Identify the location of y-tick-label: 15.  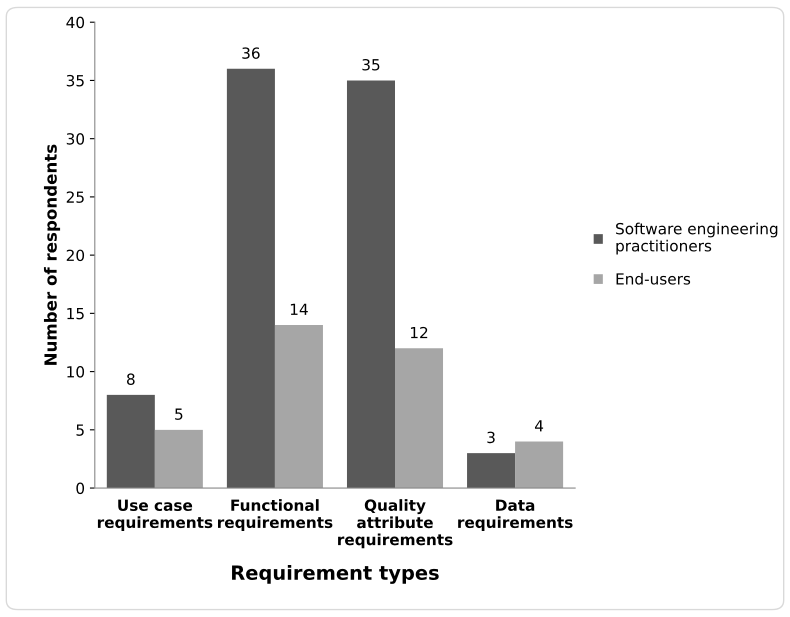
(75, 314).